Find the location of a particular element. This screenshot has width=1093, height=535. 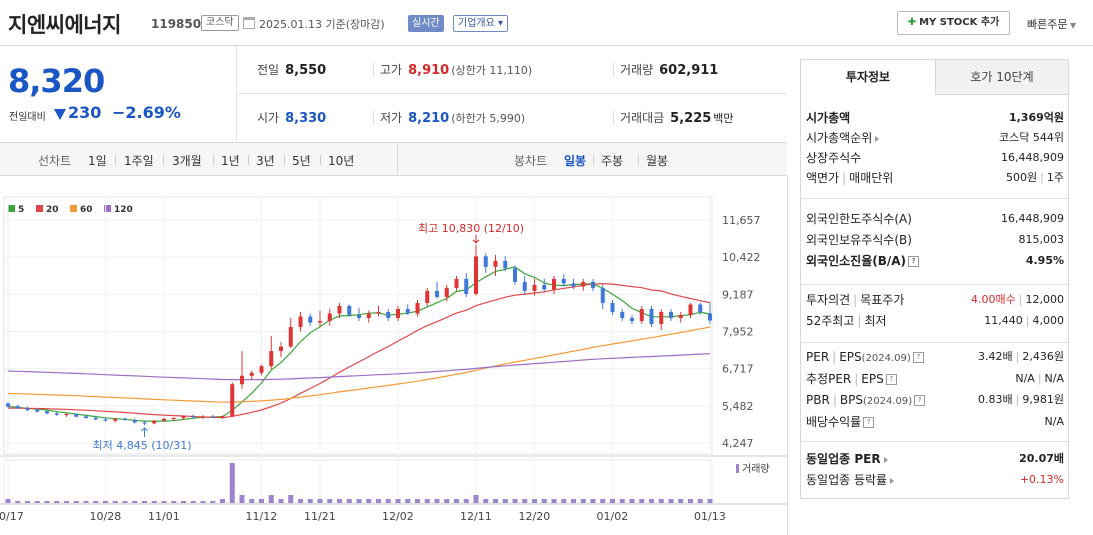

low-annotation: 최저 4,845 (10/31) is located at coordinates (142, 445).